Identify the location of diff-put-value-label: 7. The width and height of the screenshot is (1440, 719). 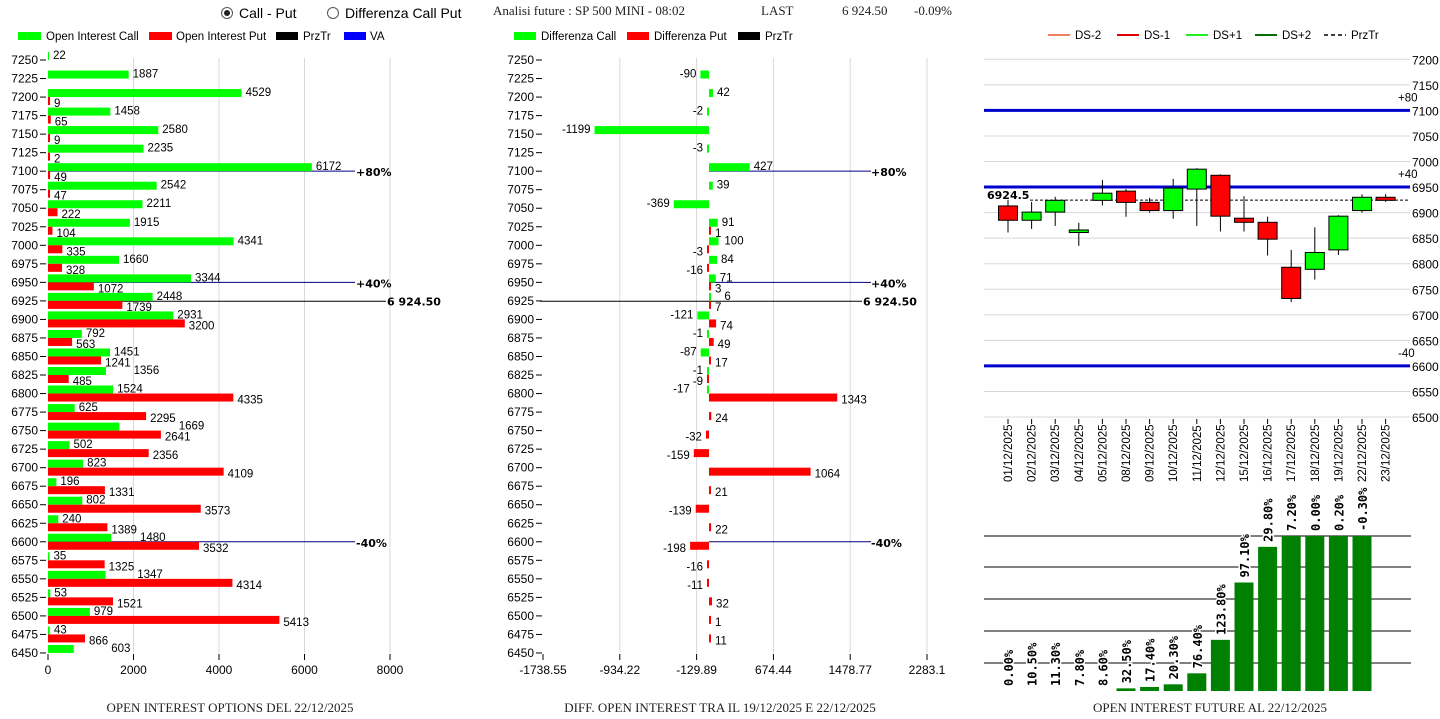
(718, 308).